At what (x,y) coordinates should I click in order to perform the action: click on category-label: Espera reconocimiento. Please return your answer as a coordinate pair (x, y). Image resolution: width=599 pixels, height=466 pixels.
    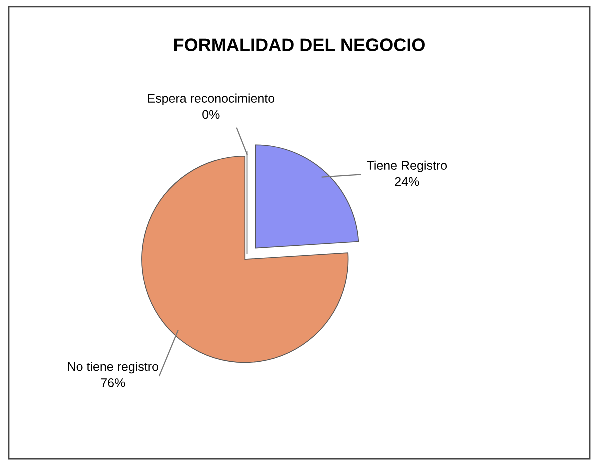
    Looking at the image, I should click on (211, 100).